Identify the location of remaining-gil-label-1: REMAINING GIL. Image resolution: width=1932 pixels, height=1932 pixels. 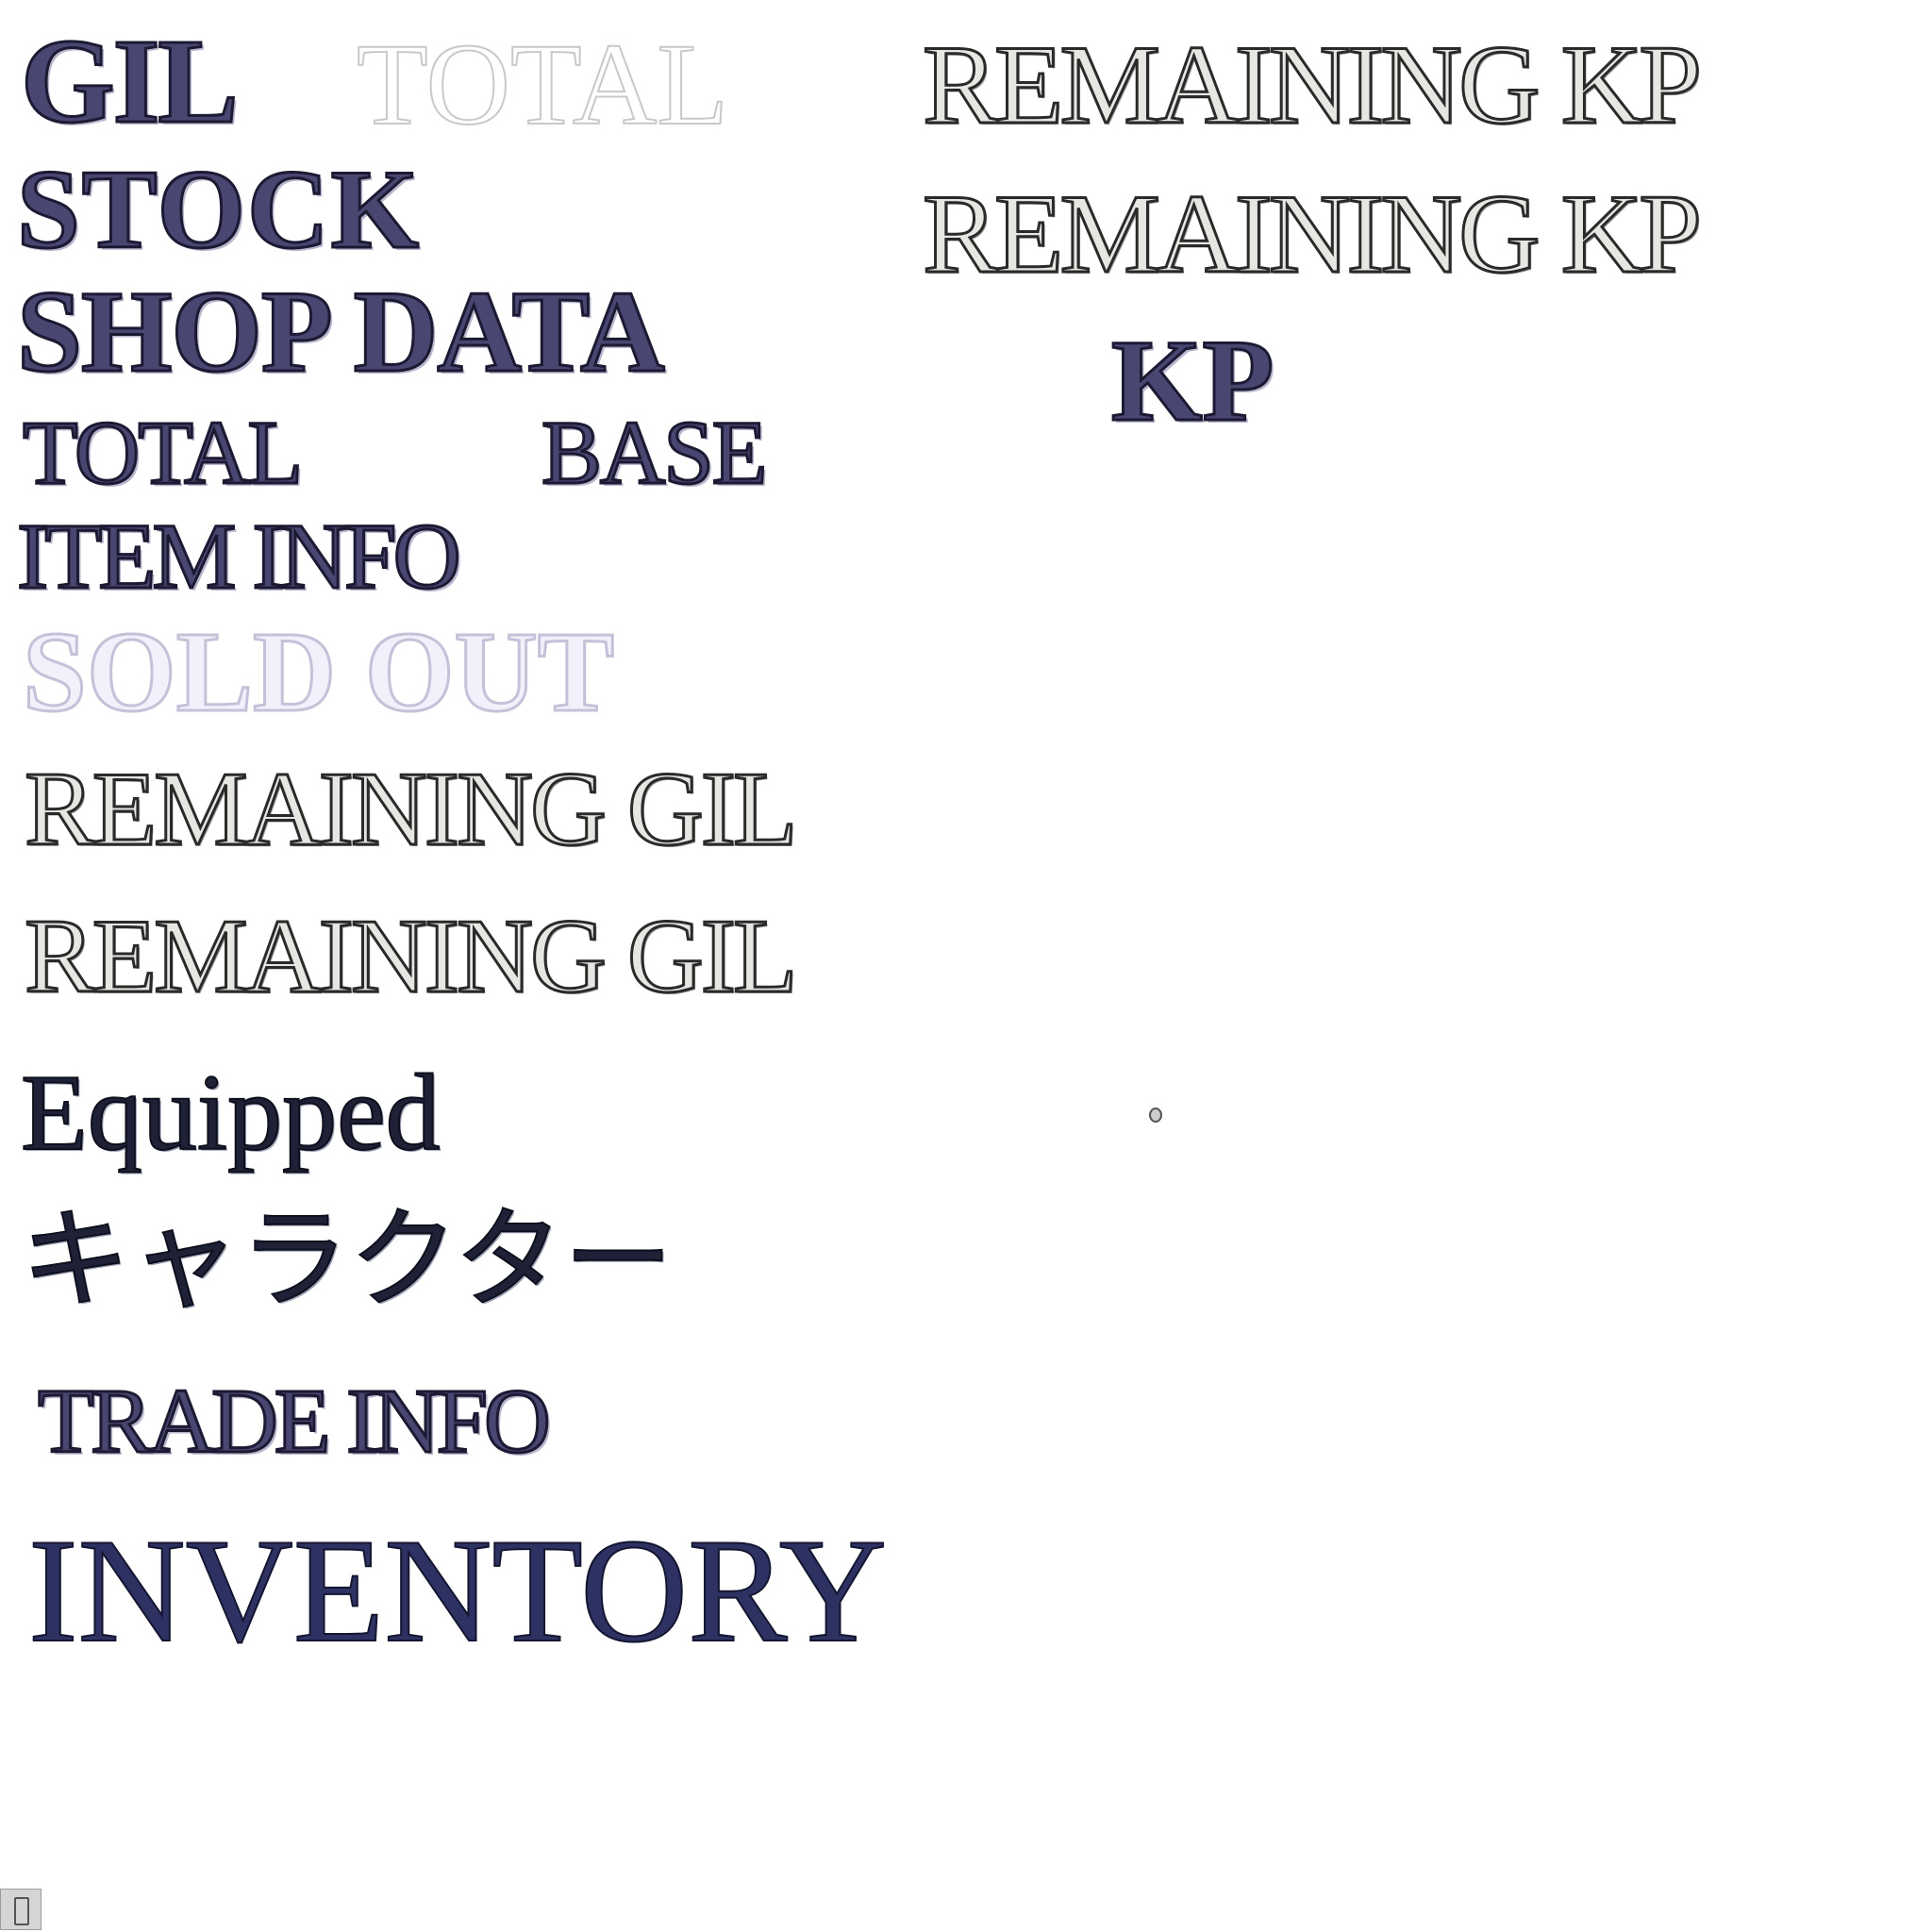
(410, 810).